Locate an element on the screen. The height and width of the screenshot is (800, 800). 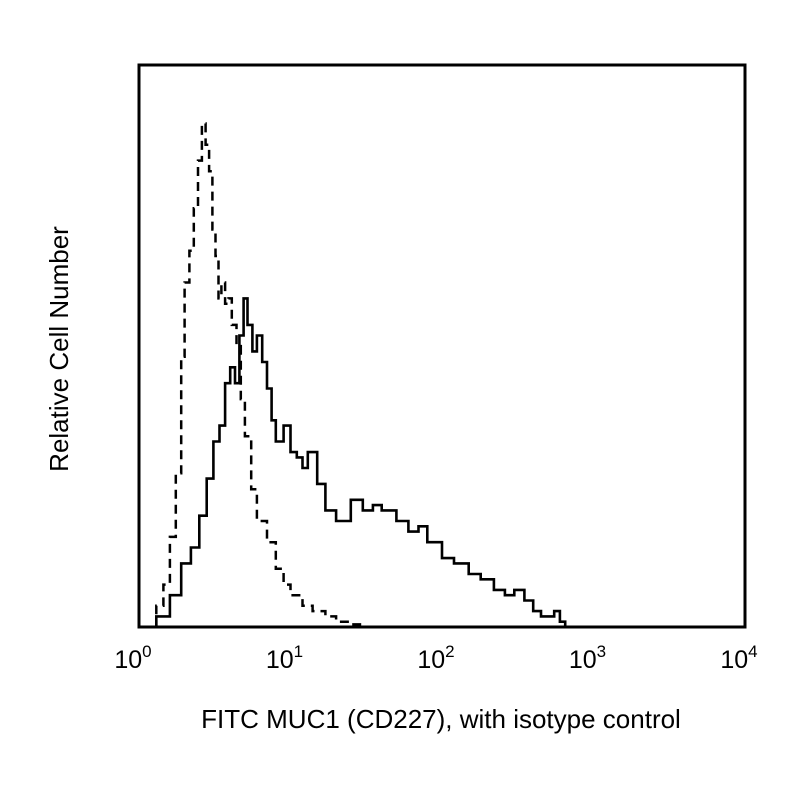
x-tick-label-3: 10³ is located at coordinates (587, 658).